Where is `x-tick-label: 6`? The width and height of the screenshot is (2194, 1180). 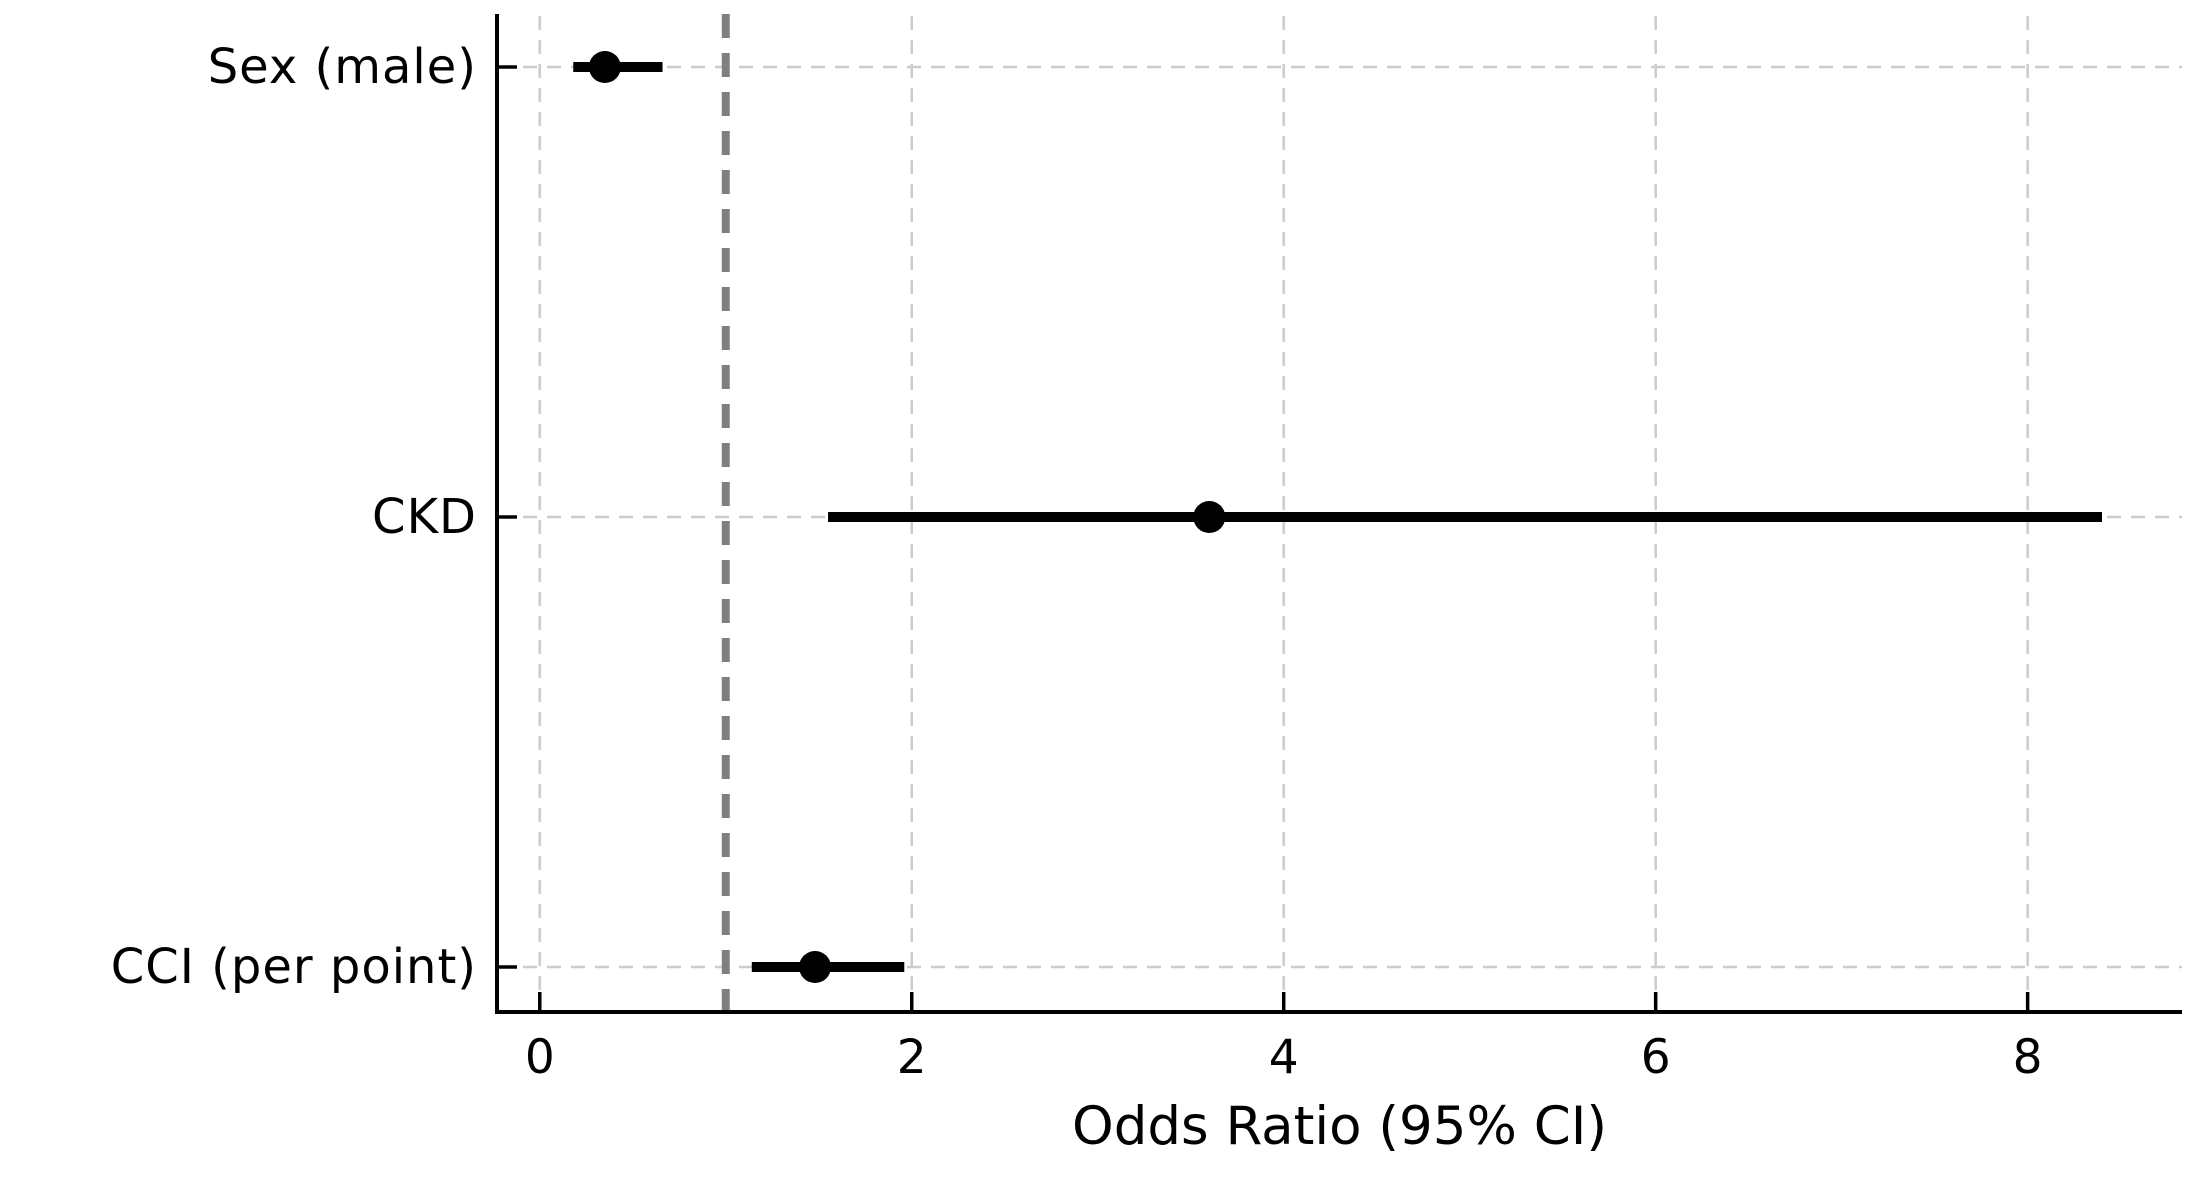 x-tick-label: 6 is located at coordinates (1655, 1057).